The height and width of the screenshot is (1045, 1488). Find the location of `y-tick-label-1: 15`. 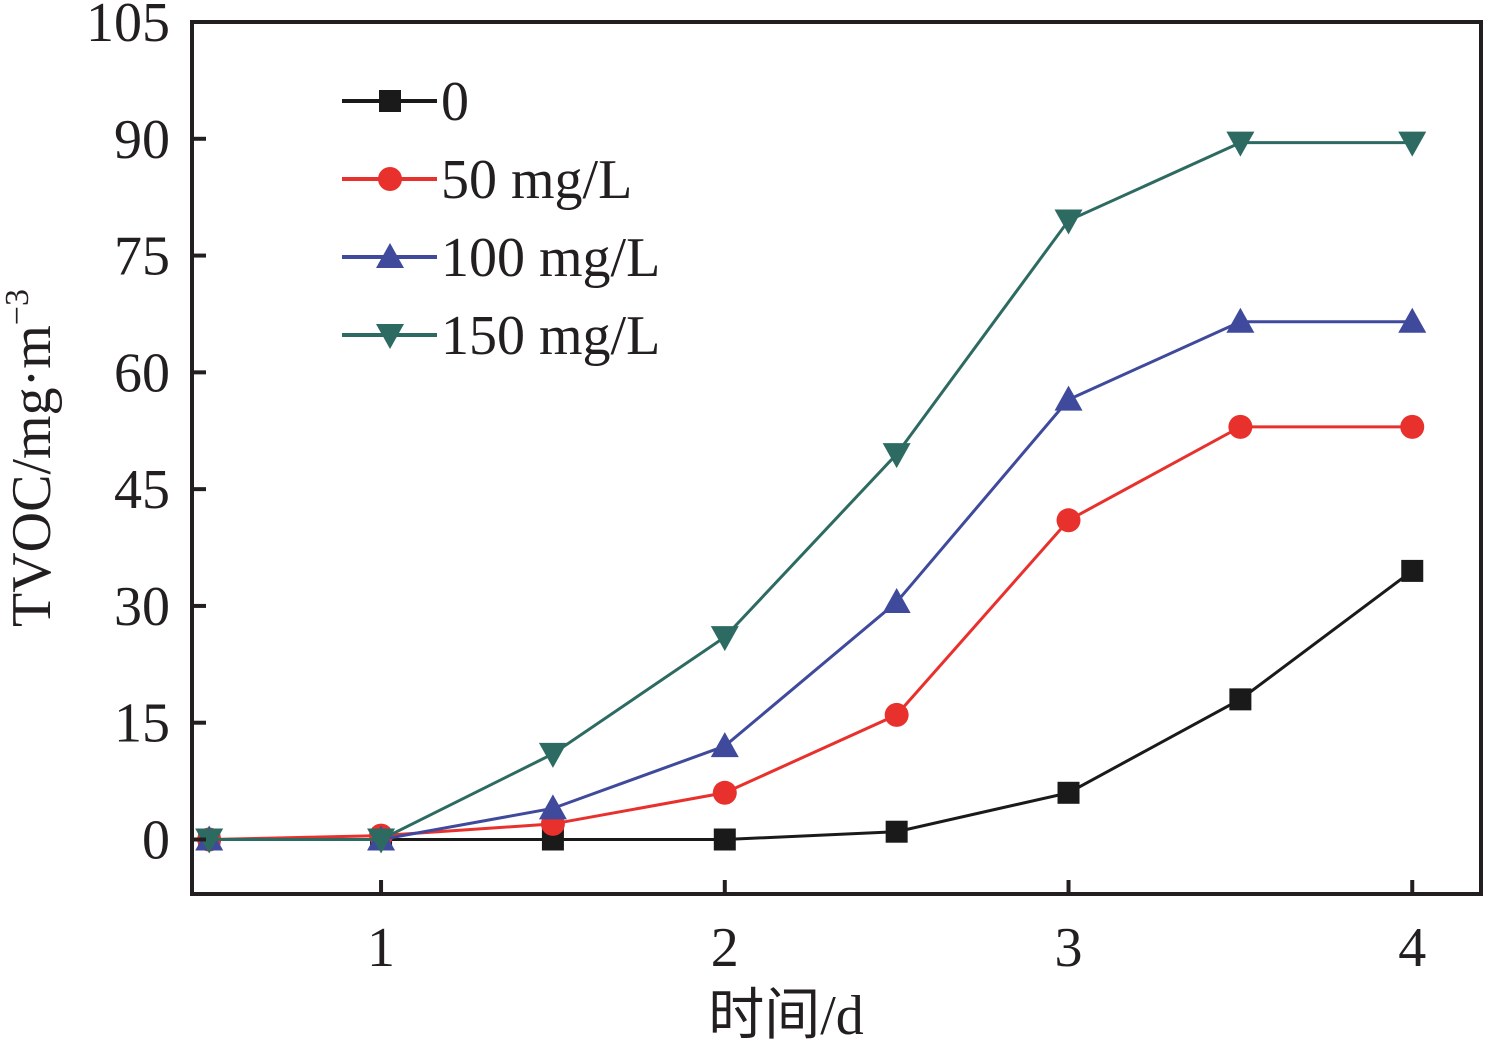

y-tick-label-1: 15 is located at coordinates (142, 724).